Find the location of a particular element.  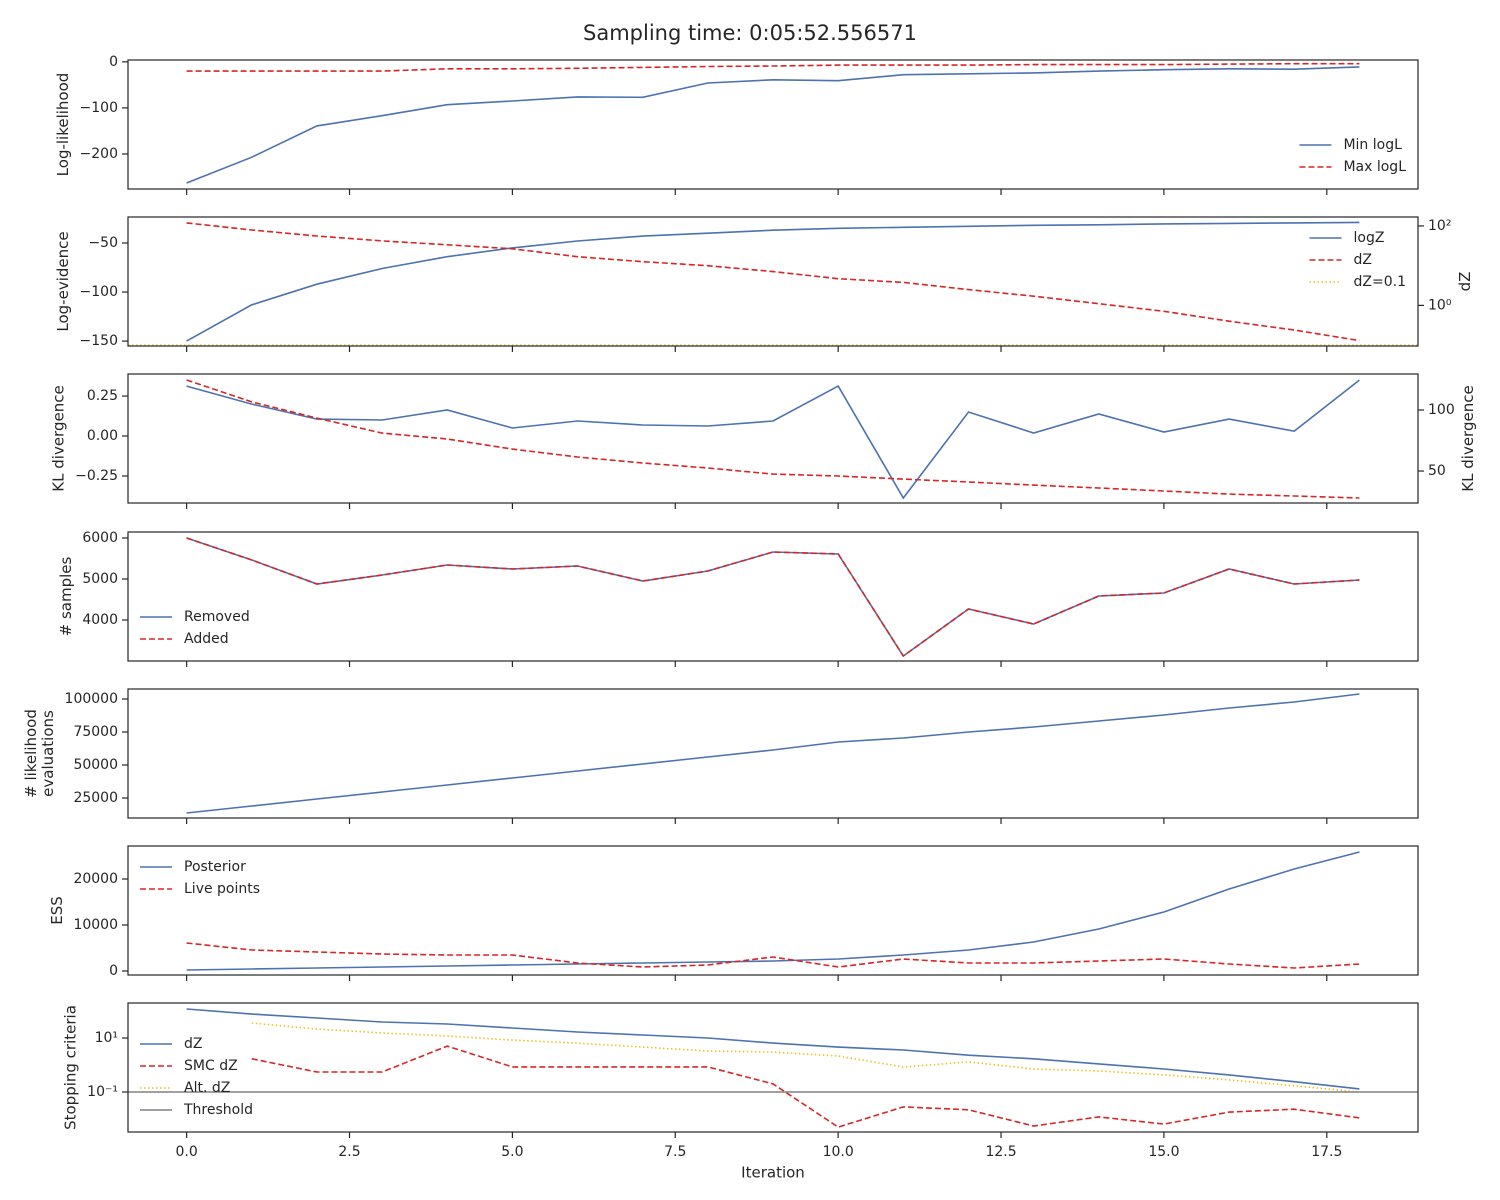

x-tick-label: 15.0 is located at coordinates (1163, 1152).